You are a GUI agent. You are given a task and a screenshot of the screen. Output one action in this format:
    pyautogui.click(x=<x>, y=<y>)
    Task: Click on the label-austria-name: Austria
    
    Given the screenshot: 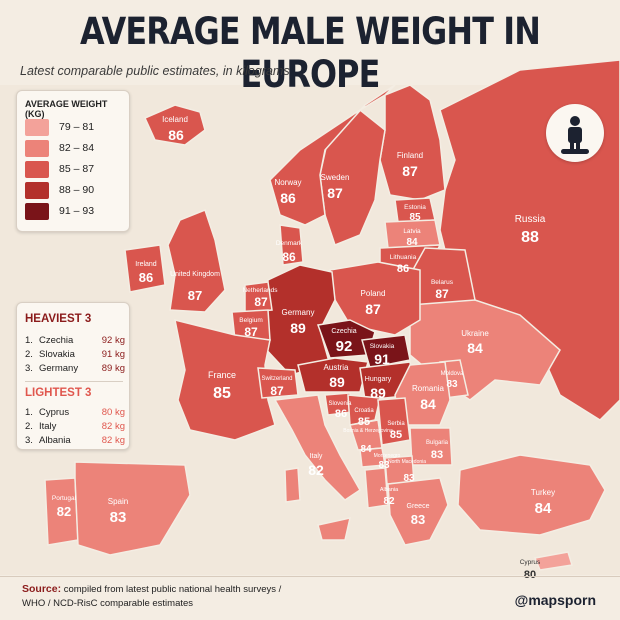 What is the action you would take?
    pyautogui.click(x=336, y=367)
    